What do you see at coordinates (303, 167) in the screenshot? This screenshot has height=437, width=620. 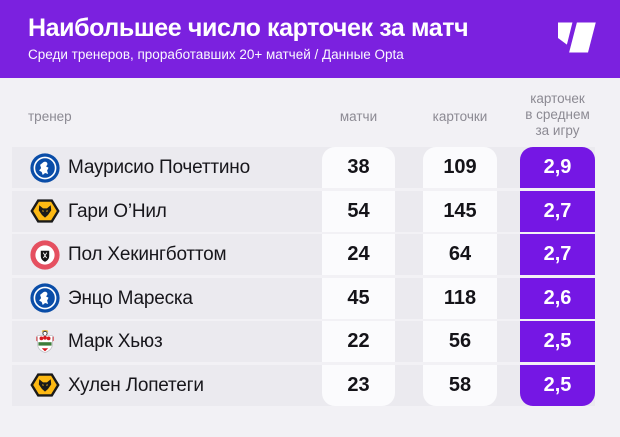 I see `table-row: Маурисио Почеттино 38 109 2,9` at bounding box center [303, 167].